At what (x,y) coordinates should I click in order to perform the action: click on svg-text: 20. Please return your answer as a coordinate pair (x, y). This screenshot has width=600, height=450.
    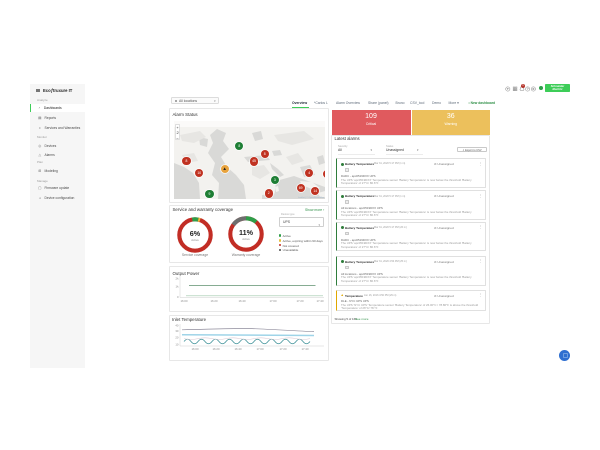
    Looking at the image, I should click on (177, 338).